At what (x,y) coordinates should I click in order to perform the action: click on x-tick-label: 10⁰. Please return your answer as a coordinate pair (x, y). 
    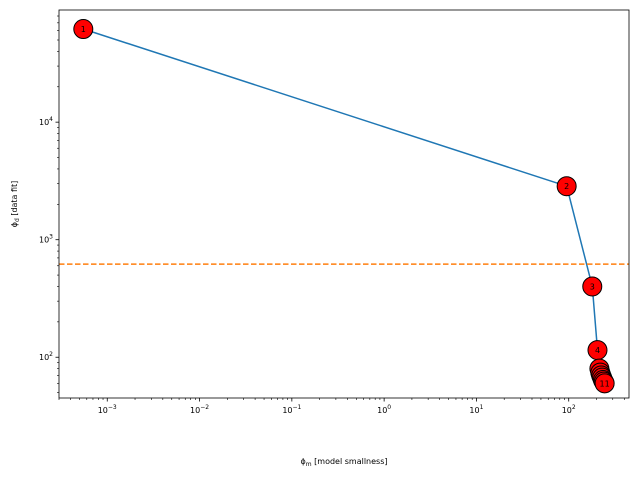
    Looking at the image, I should click on (384, 409).